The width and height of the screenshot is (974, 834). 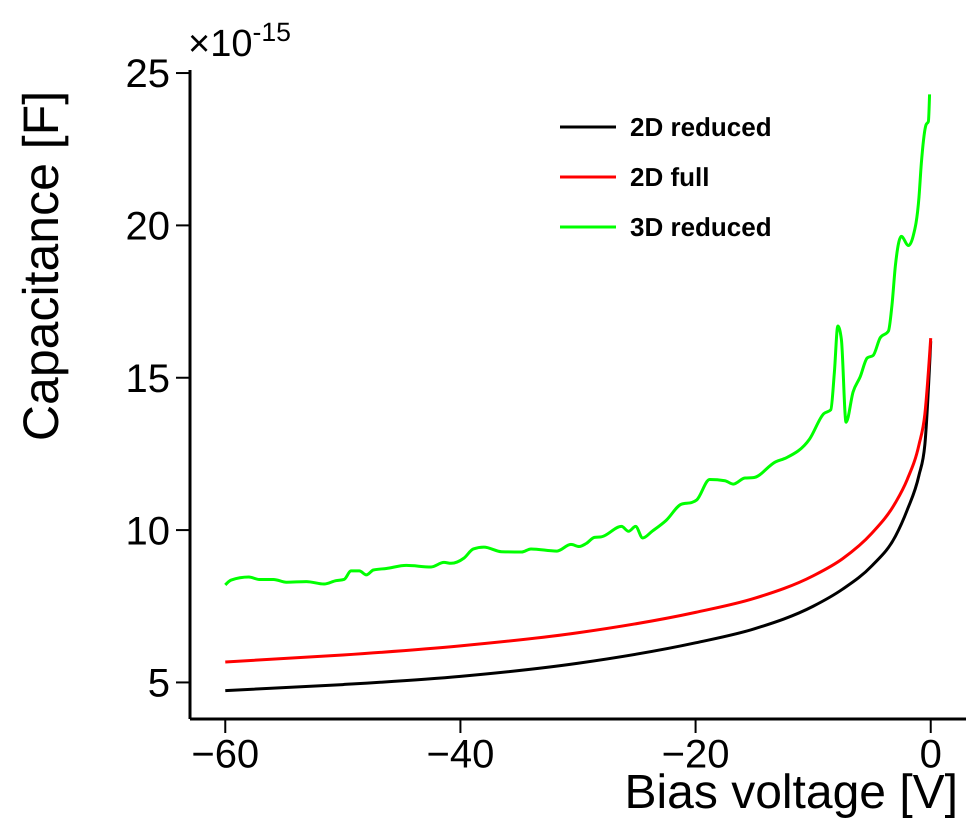 I want to click on y-tick-label: 25, so click(x=148, y=74).